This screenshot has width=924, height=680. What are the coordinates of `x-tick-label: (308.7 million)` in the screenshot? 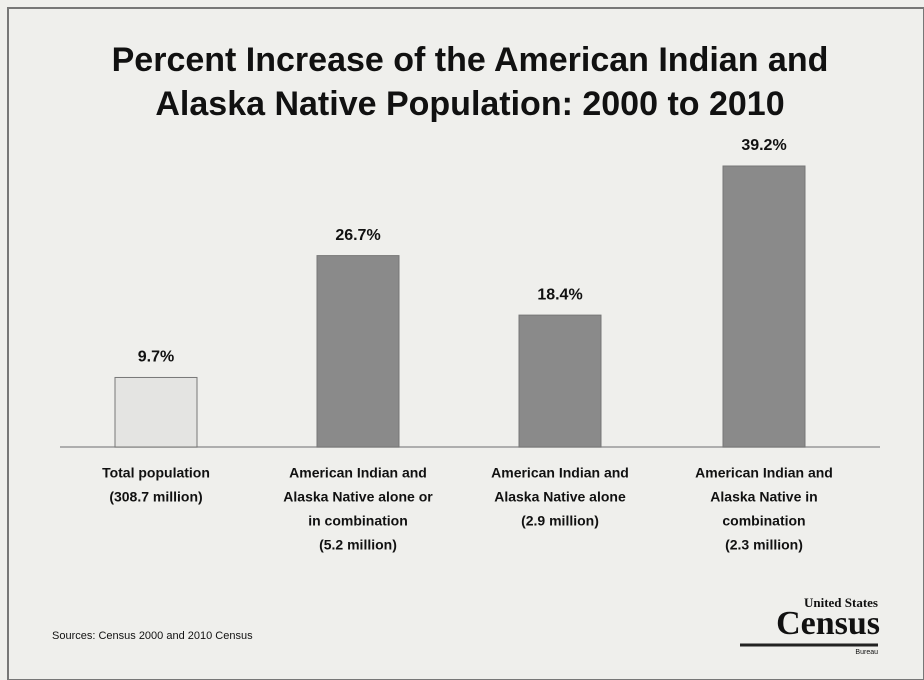 It's located at (155, 497).